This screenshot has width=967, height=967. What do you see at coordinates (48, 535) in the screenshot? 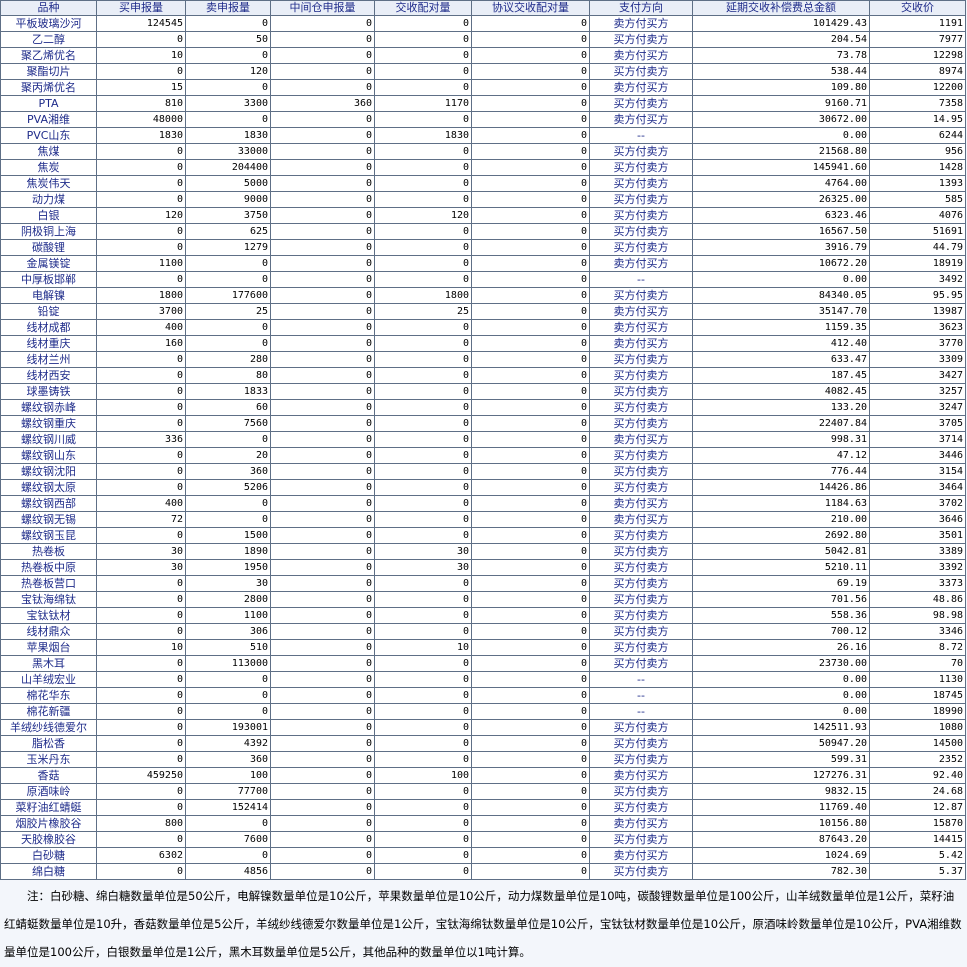
I see `cell-variety: 螺纹钢玉昆` at bounding box center [48, 535].